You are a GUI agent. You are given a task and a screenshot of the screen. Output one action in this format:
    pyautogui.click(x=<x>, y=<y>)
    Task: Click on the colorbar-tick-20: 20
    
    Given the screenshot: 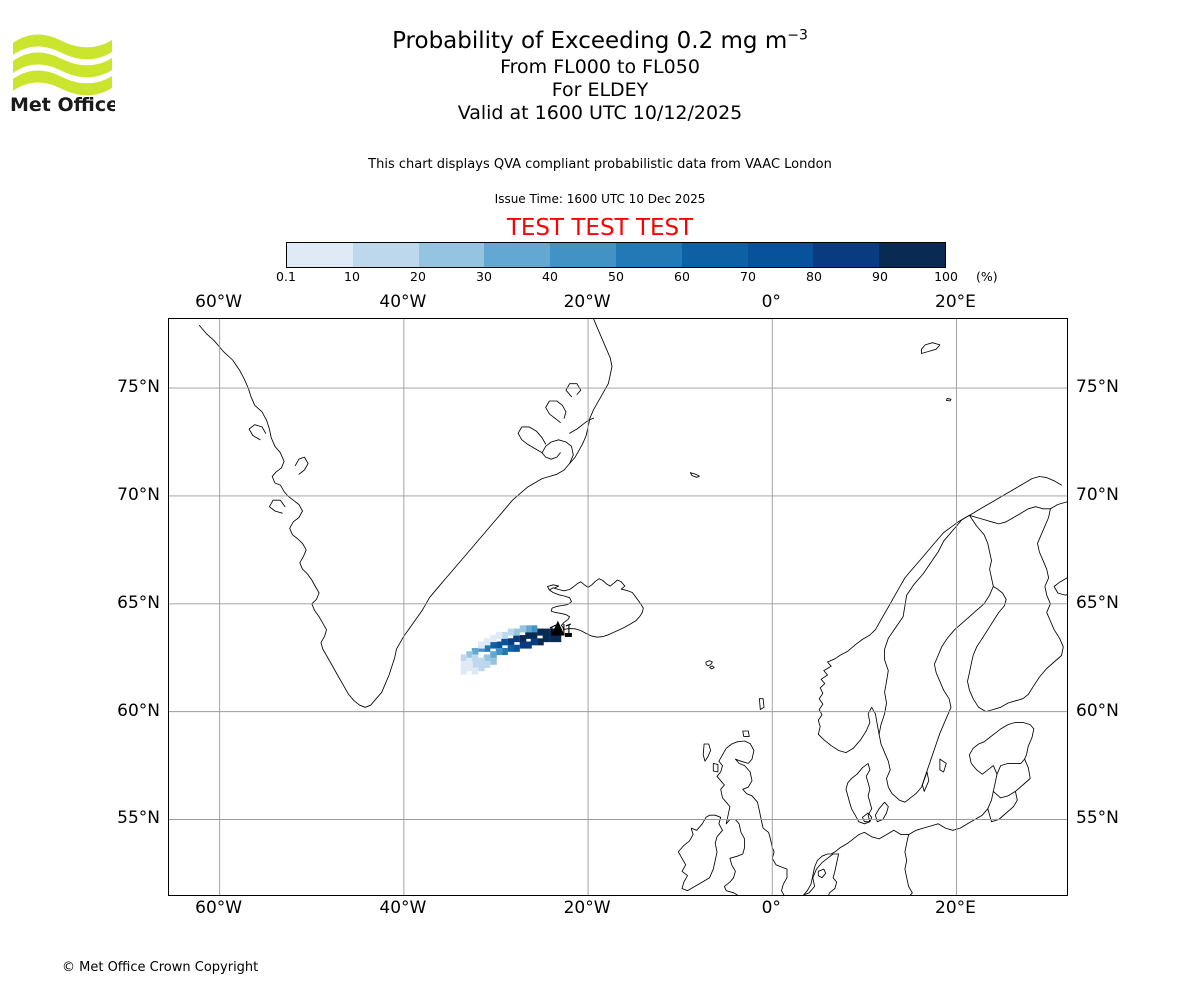 What is the action you would take?
    pyautogui.click(x=418, y=276)
    